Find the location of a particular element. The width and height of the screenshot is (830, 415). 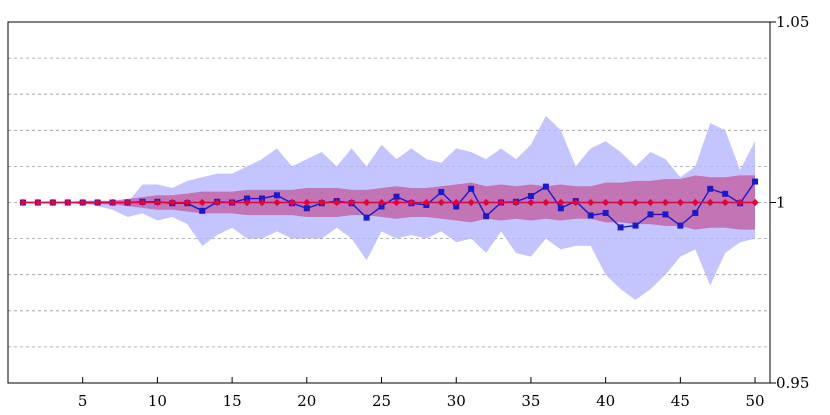

marker-layer is located at coordinates (389, 204).